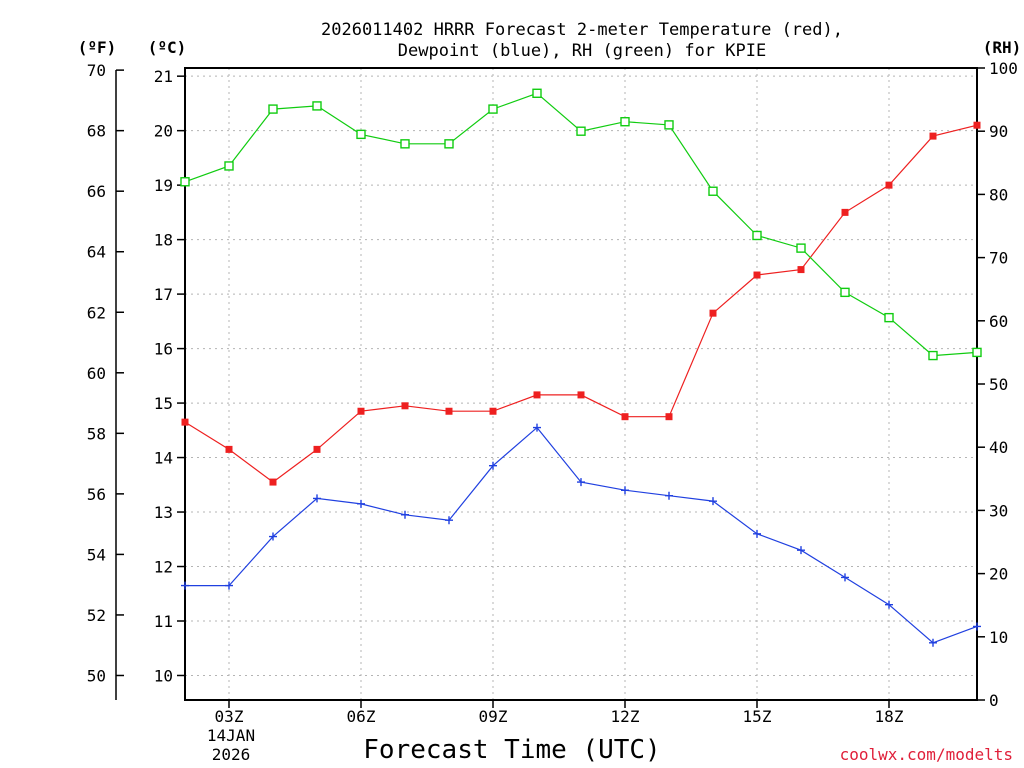 This screenshot has width=1024, height=768. What do you see at coordinates (998, 510) in the screenshot?
I see `rh-tick-label: 30` at bounding box center [998, 510].